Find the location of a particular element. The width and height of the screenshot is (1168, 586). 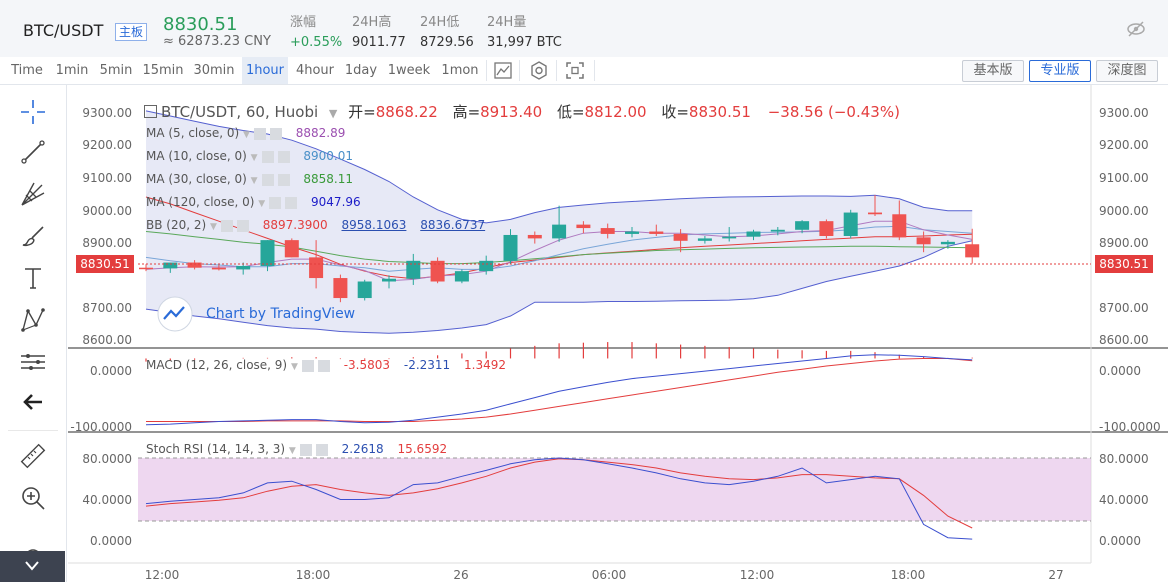

indicator-ma5: MA (5, close, 0) ▼ 8882.89 is located at coordinates (245, 133).